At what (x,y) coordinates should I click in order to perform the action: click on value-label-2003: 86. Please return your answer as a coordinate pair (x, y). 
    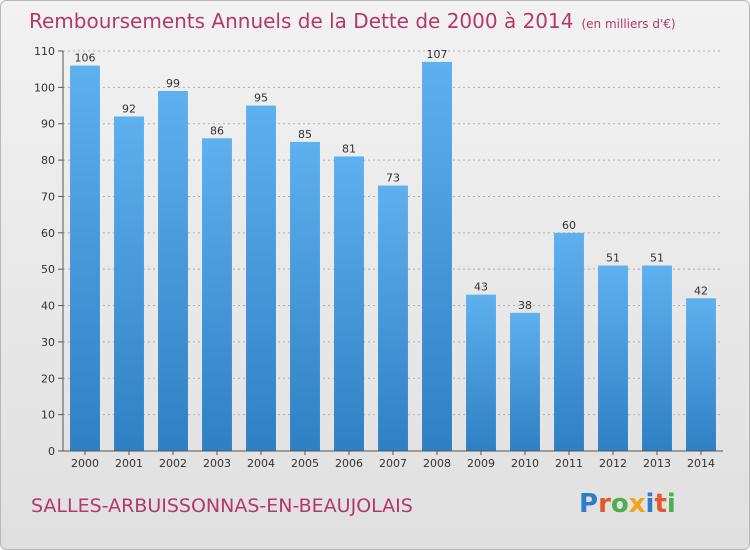
    Looking at the image, I should click on (217, 130).